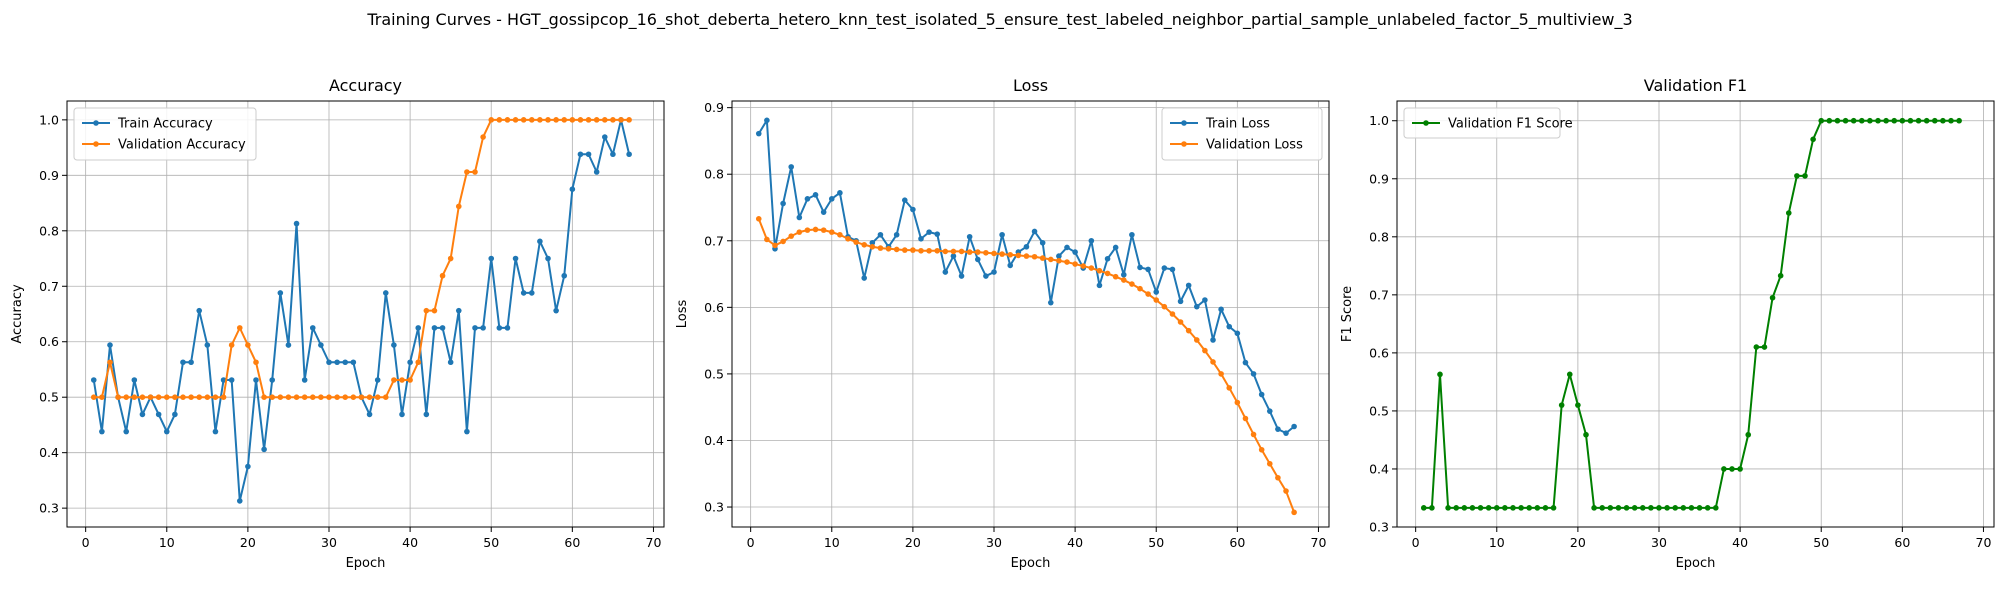 Image resolution: width=2000 pixels, height=600 pixels. What do you see at coordinates (1695, 85) in the screenshot?
I see `chart-title: Validation F1` at bounding box center [1695, 85].